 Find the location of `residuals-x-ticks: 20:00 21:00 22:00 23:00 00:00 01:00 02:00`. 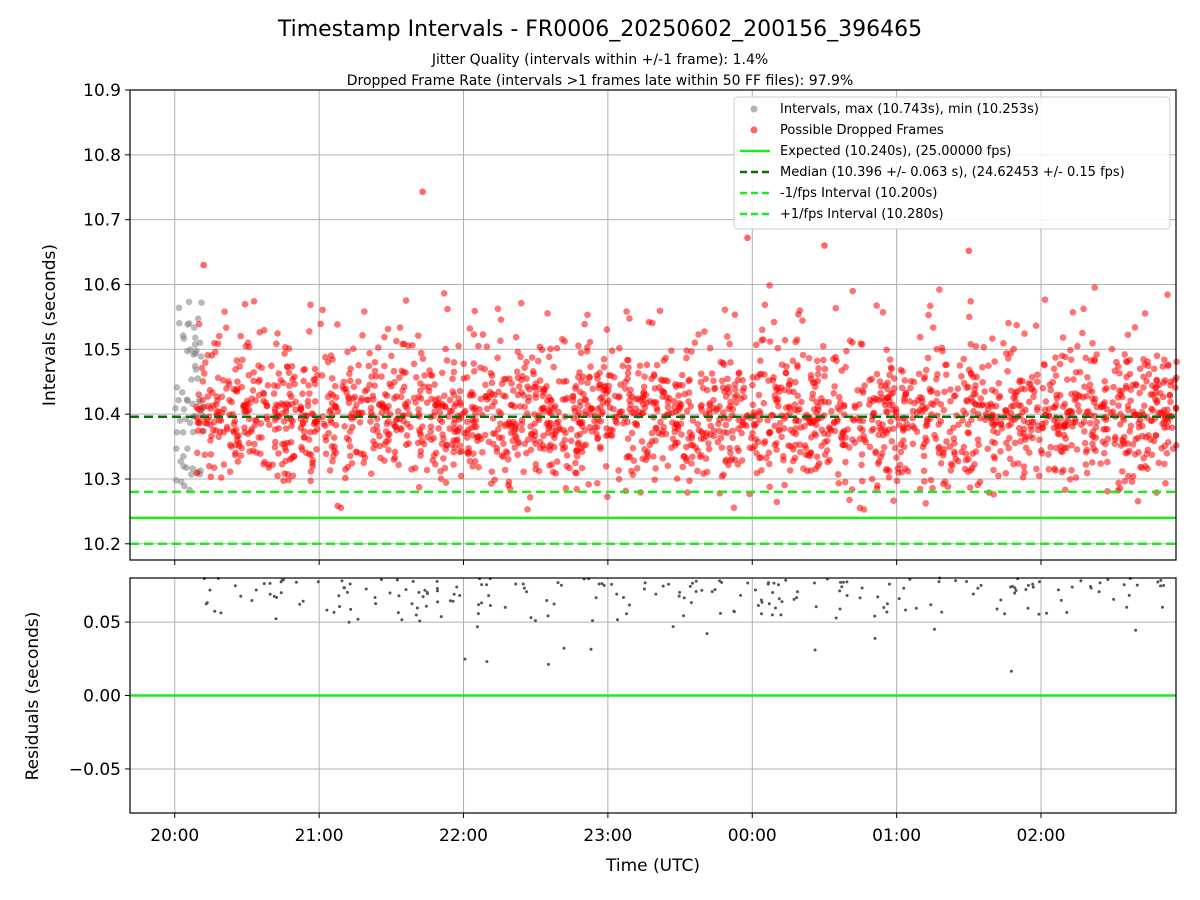

residuals-x-ticks: 20:00 21:00 22:00 23:00 00:00 01:00 02:00 is located at coordinates (608, 829).